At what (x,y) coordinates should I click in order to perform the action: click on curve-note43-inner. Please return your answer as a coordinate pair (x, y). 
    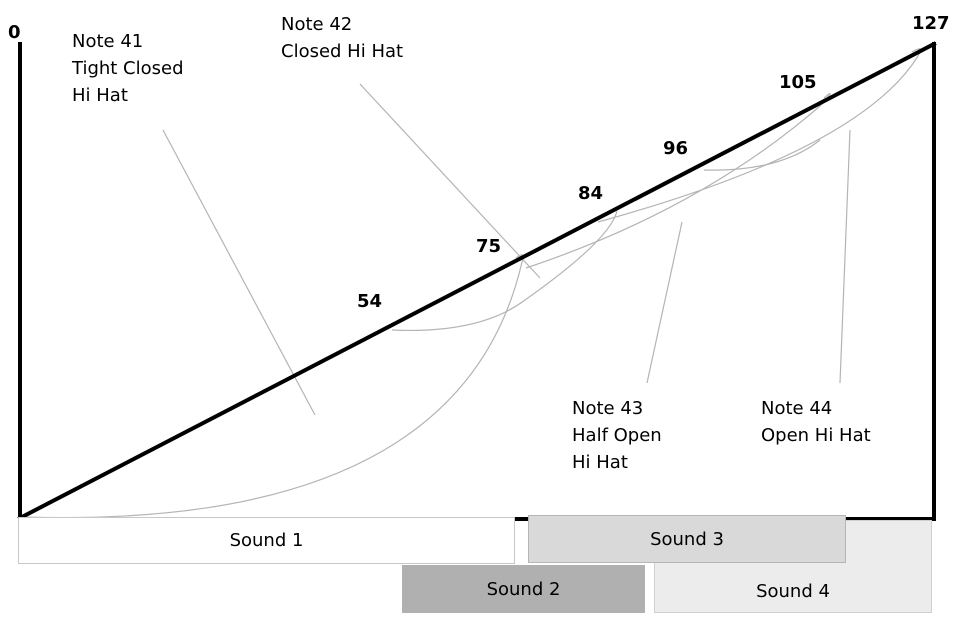
    Looking at the image, I should click on (762, 155).